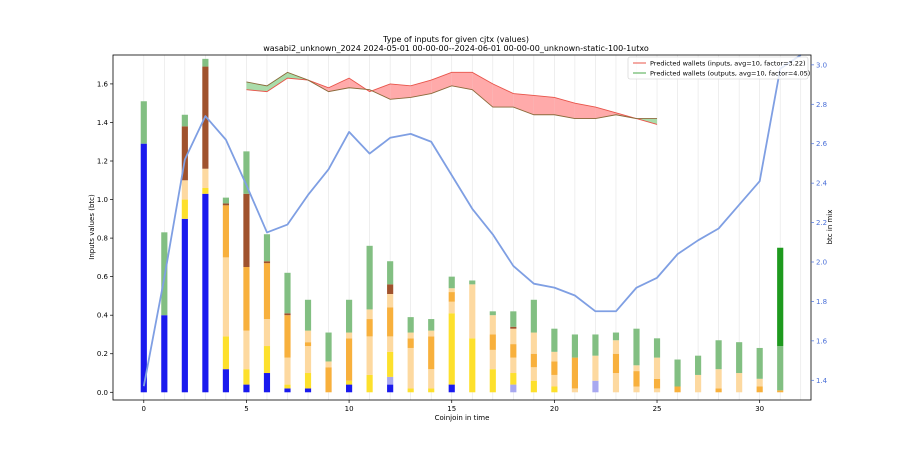 This screenshot has width=900, height=450. What do you see at coordinates (821, 65) in the screenshot?
I see `y2-tick-label: 3.0` at bounding box center [821, 65].